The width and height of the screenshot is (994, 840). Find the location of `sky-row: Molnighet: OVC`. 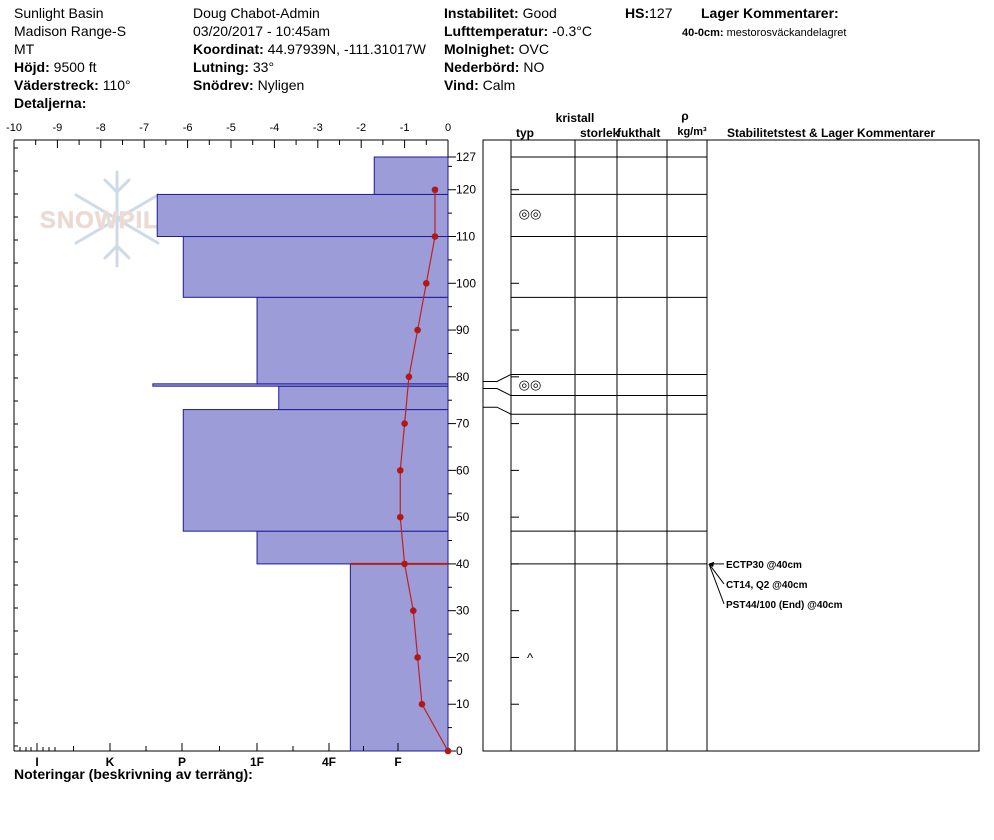

sky-row: Molnighet: OVC is located at coordinates (496, 49).